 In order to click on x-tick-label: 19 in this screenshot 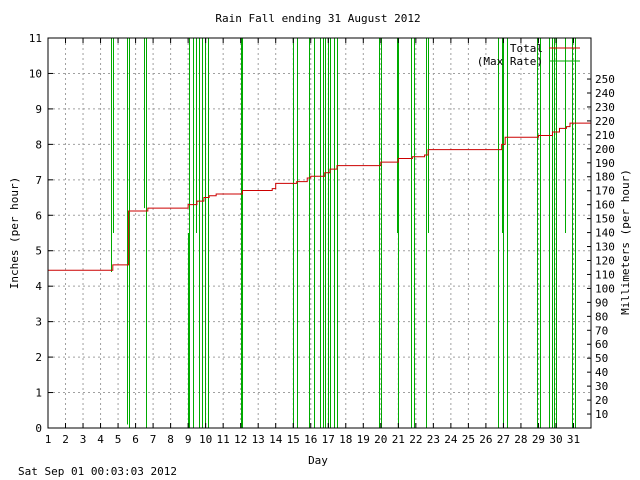, I will do `click(363, 439)`.